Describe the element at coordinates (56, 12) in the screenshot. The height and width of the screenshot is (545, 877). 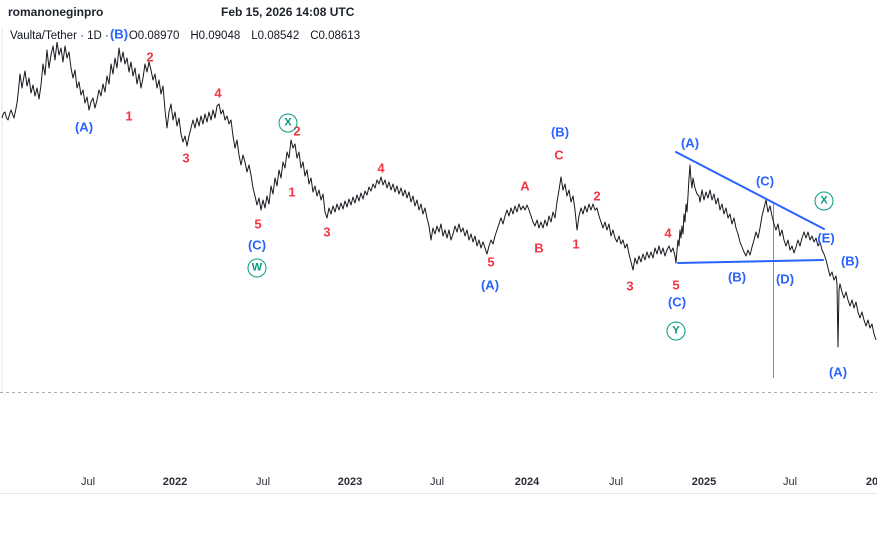
I see `account-name: romanoneginpro` at that location.